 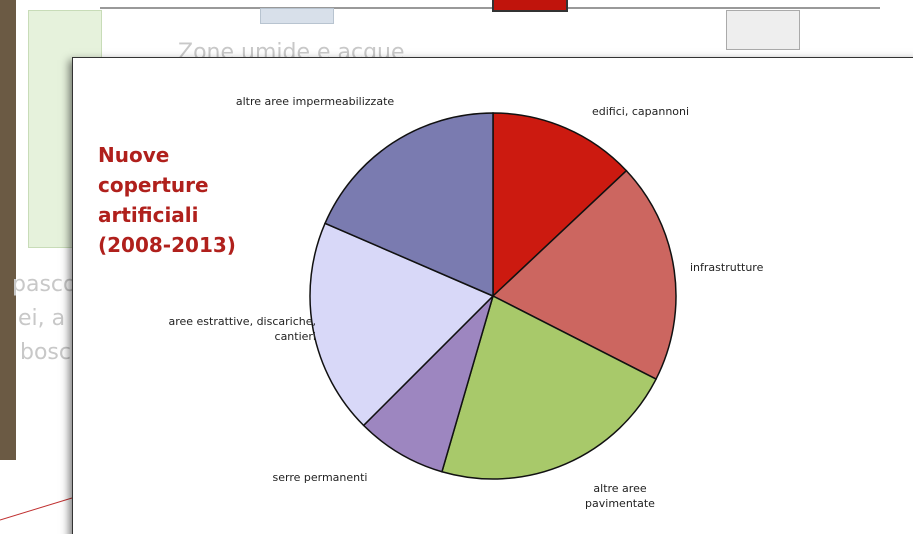 What do you see at coordinates (763, 30) in the screenshot?
I see `gray-box` at bounding box center [763, 30].